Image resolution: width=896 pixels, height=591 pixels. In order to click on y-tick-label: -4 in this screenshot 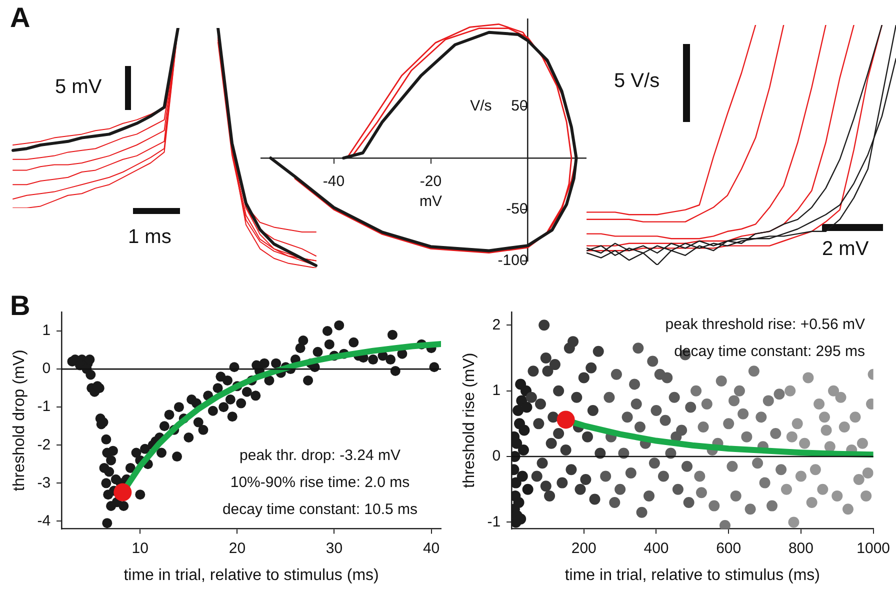, I will do `click(44, 521)`.